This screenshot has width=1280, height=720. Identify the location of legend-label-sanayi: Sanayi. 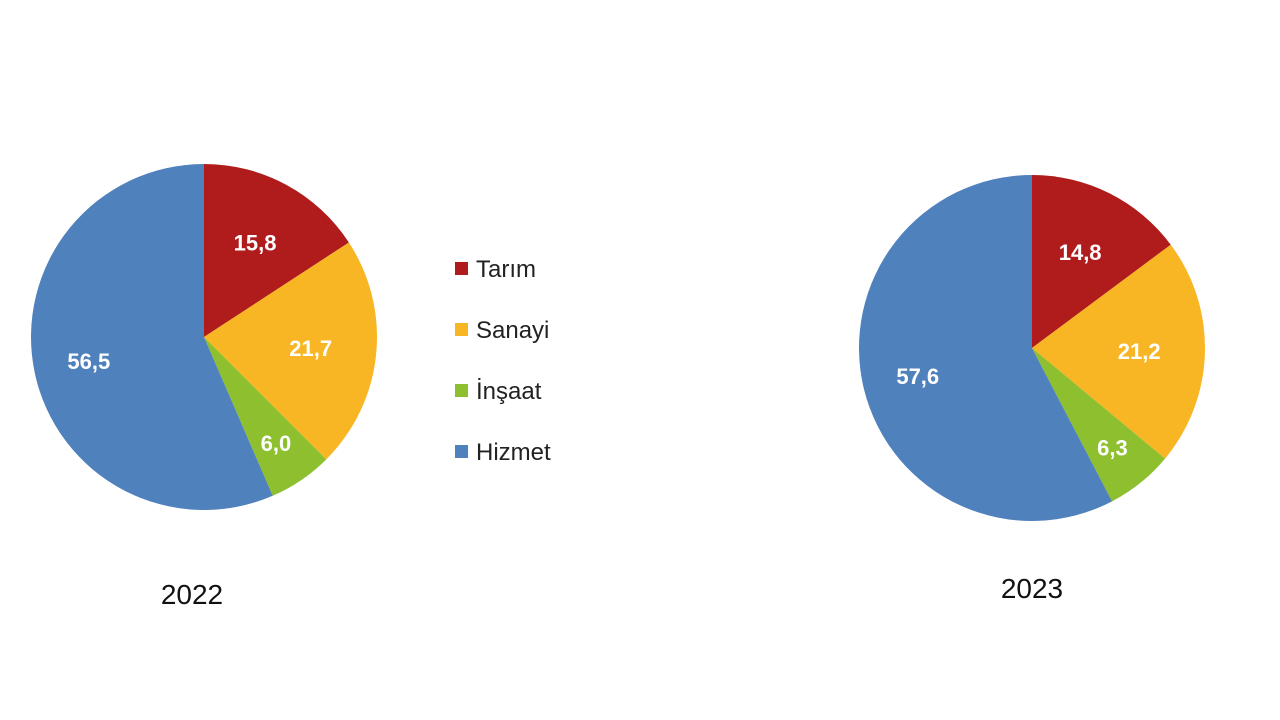
(512, 330).